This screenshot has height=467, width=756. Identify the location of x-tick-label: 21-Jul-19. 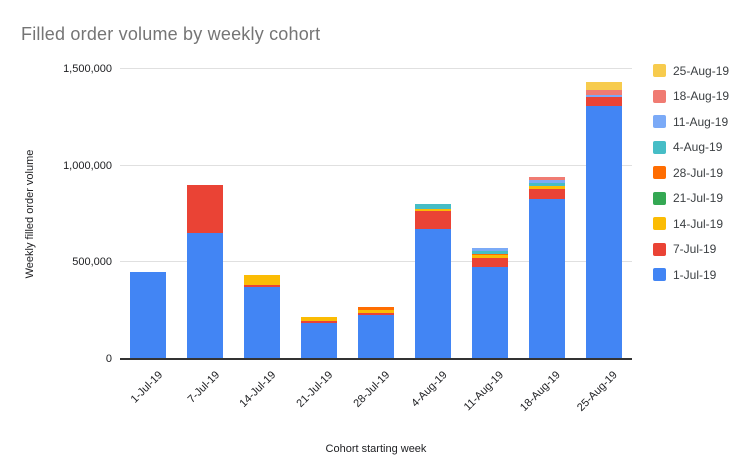
(315, 389).